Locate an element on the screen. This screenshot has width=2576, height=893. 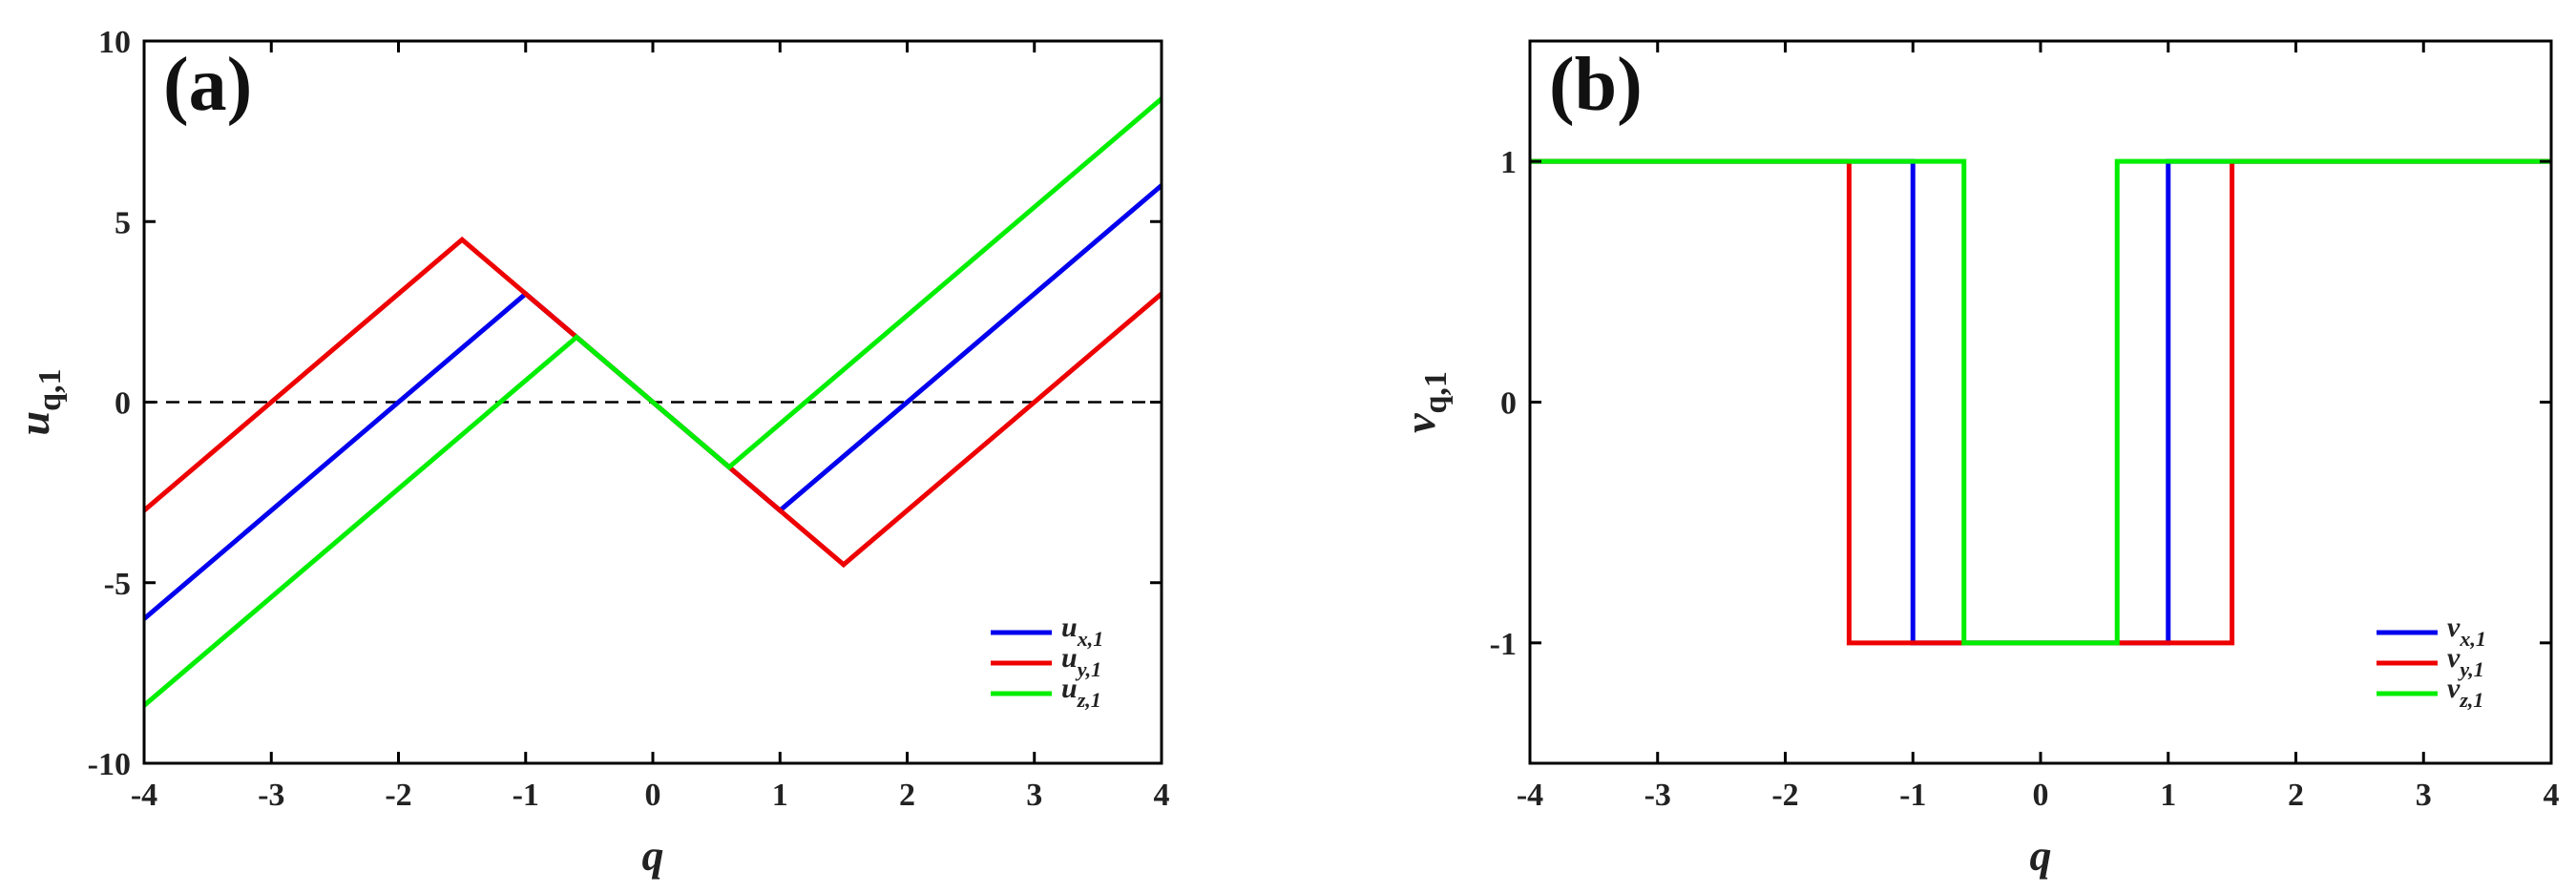
y-axis-label-main: u is located at coordinates (34, 423).